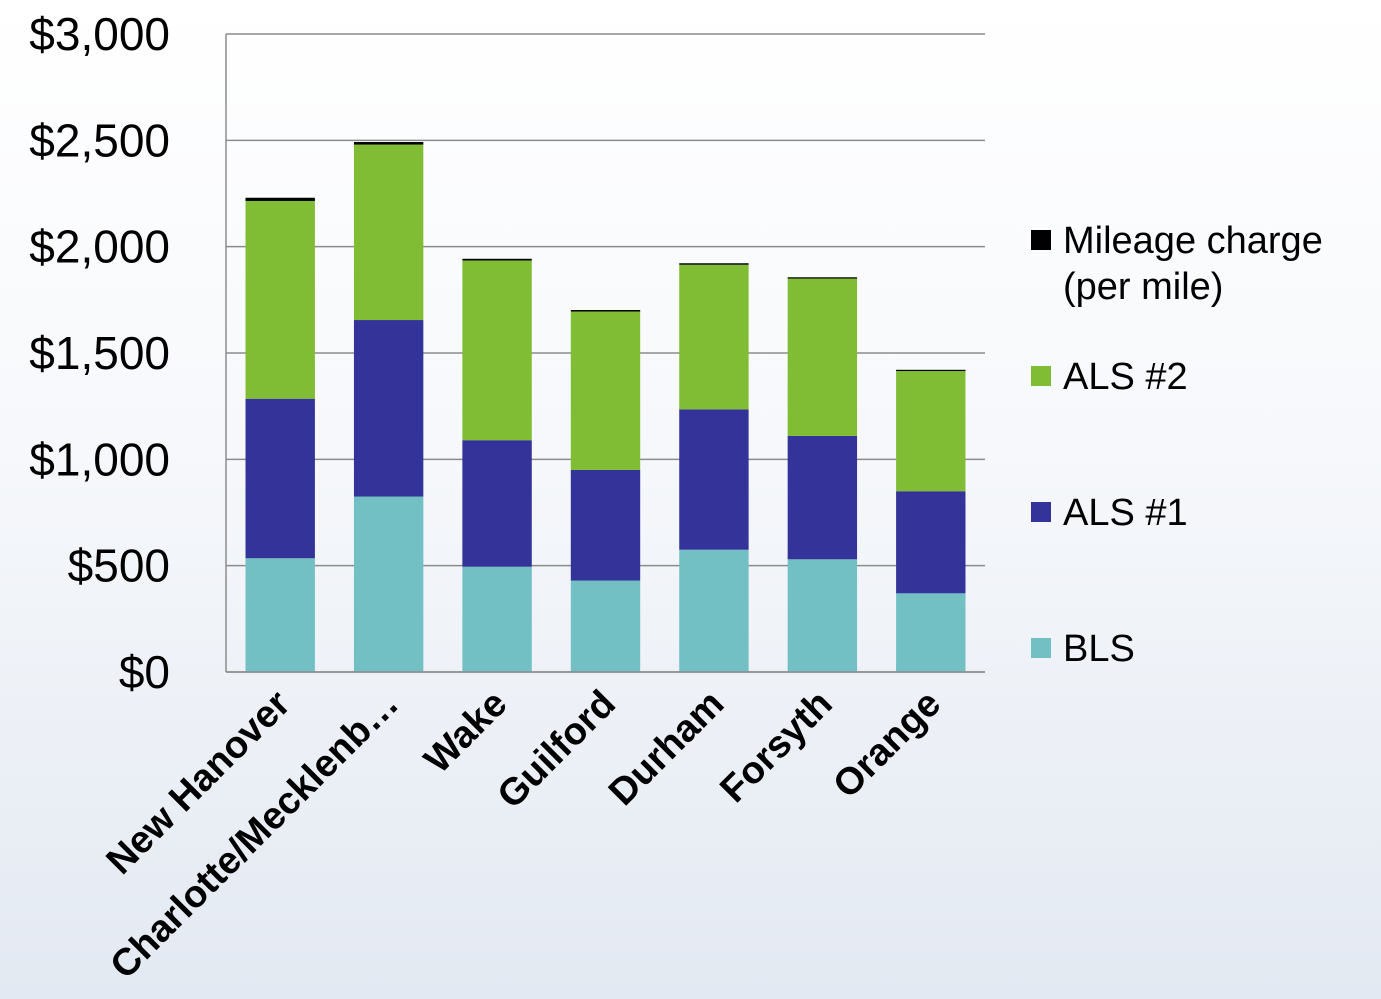  What do you see at coordinates (822, 615) in the screenshot?
I see `bar-bls-forsyth` at bounding box center [822, 615].